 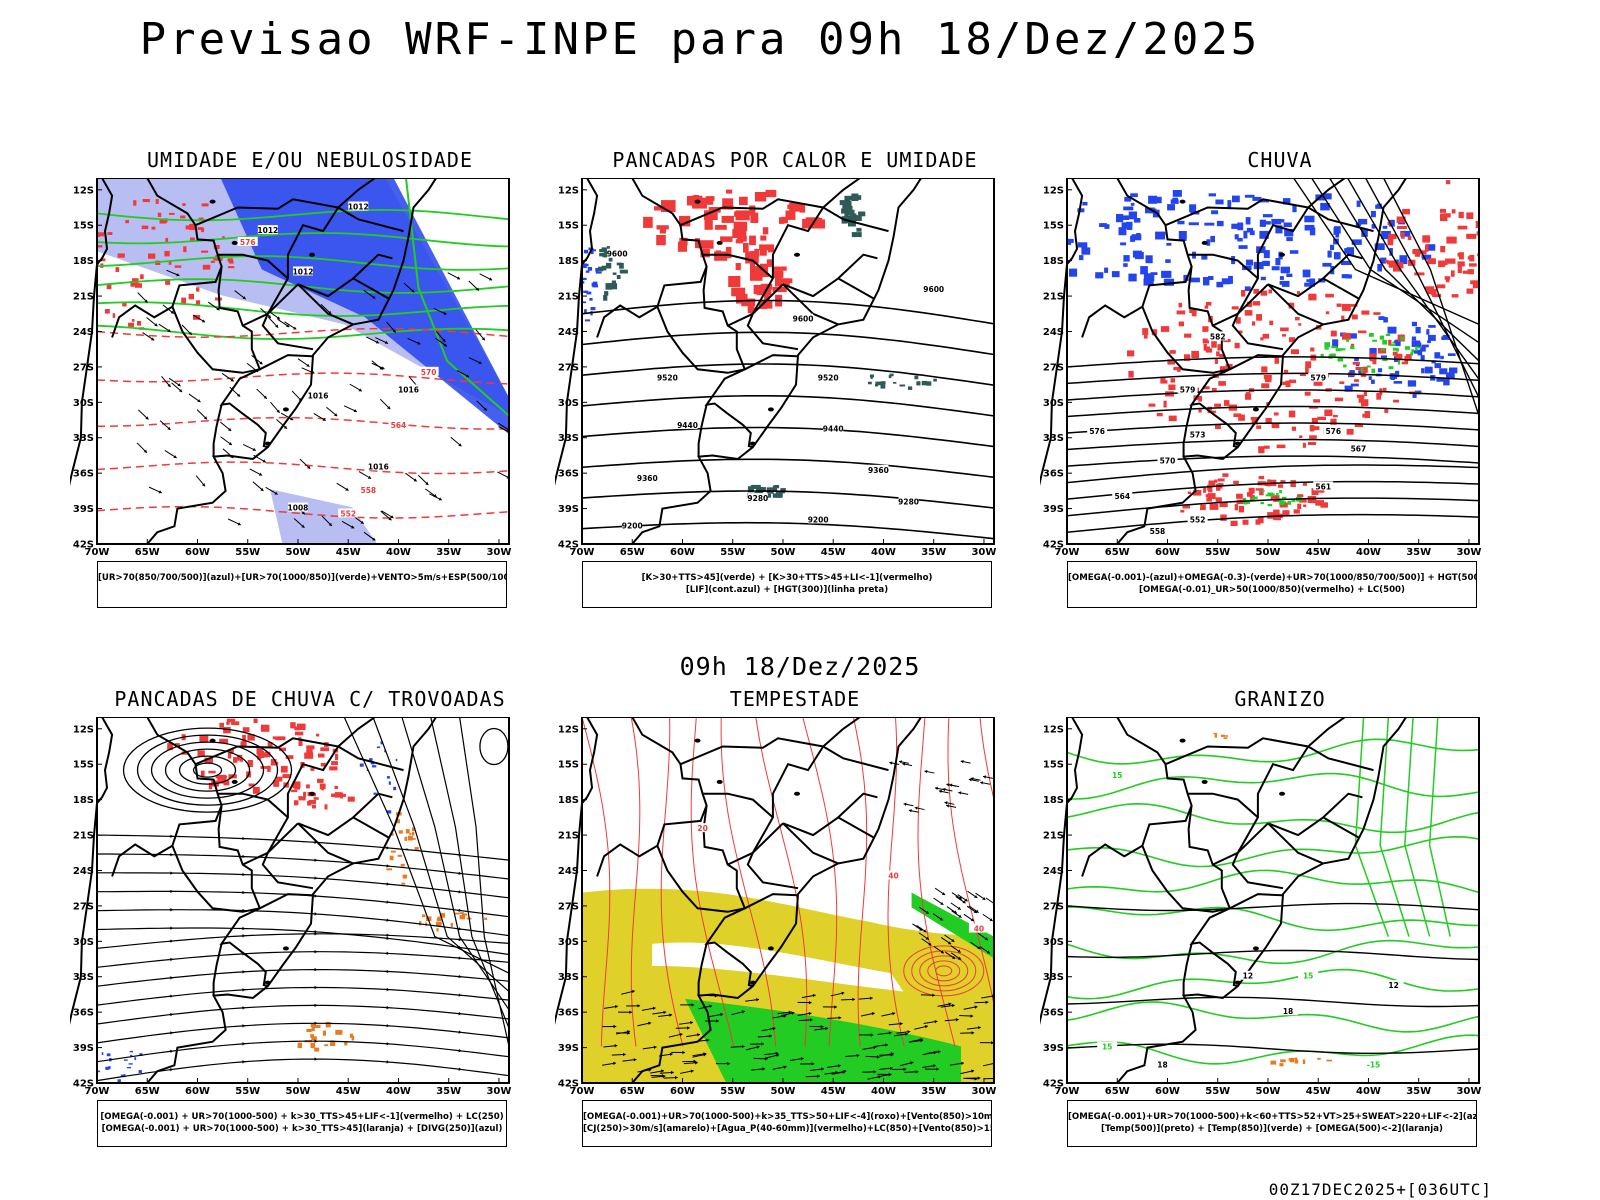 What do you see at coordinates (297, 1091) in the screenshot?
I see `lon-label: 50W` at bounding box center [297, 1091].